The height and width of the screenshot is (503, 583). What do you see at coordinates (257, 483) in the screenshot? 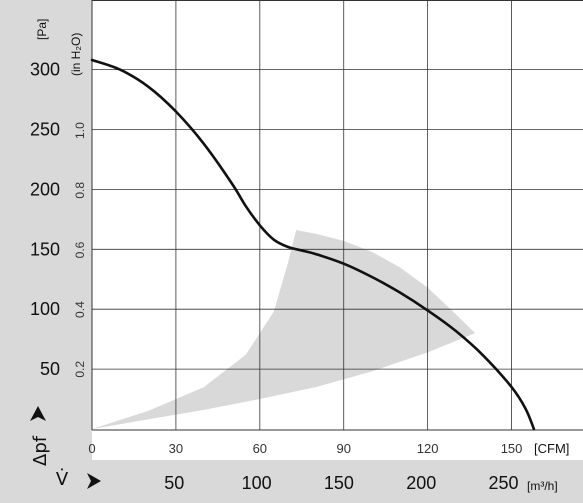
I see `x-tick-m3h-label: 100` at bounding box center [257, 483].